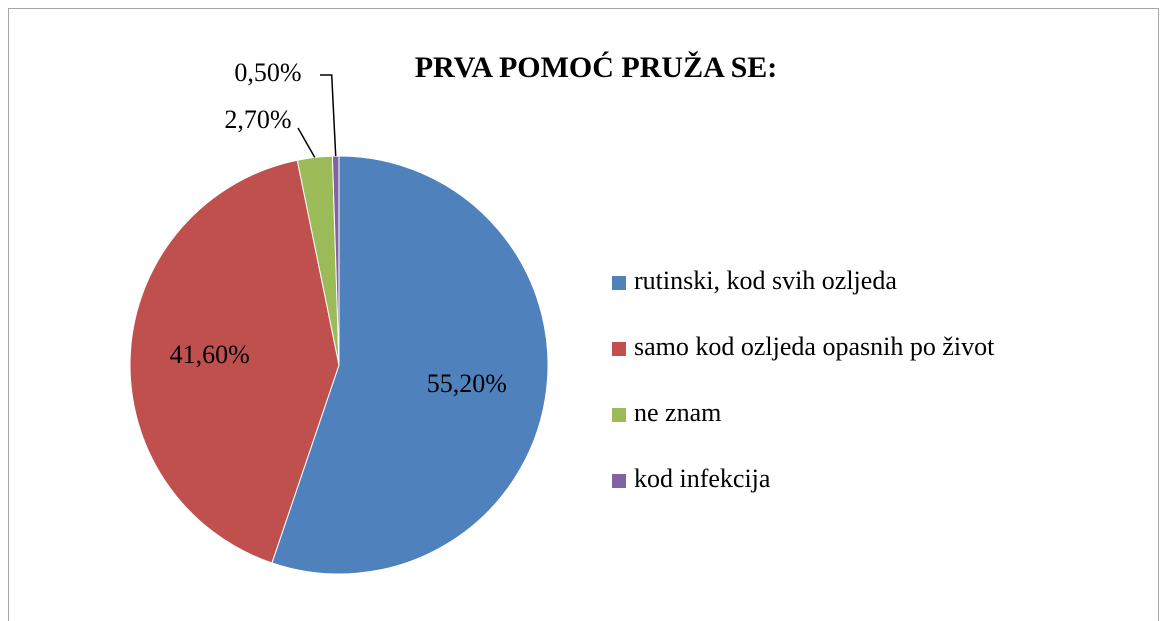  Describe the element at coordinates (257, 119) in the screenshot. I see `data-label: 2,70%` at that location.